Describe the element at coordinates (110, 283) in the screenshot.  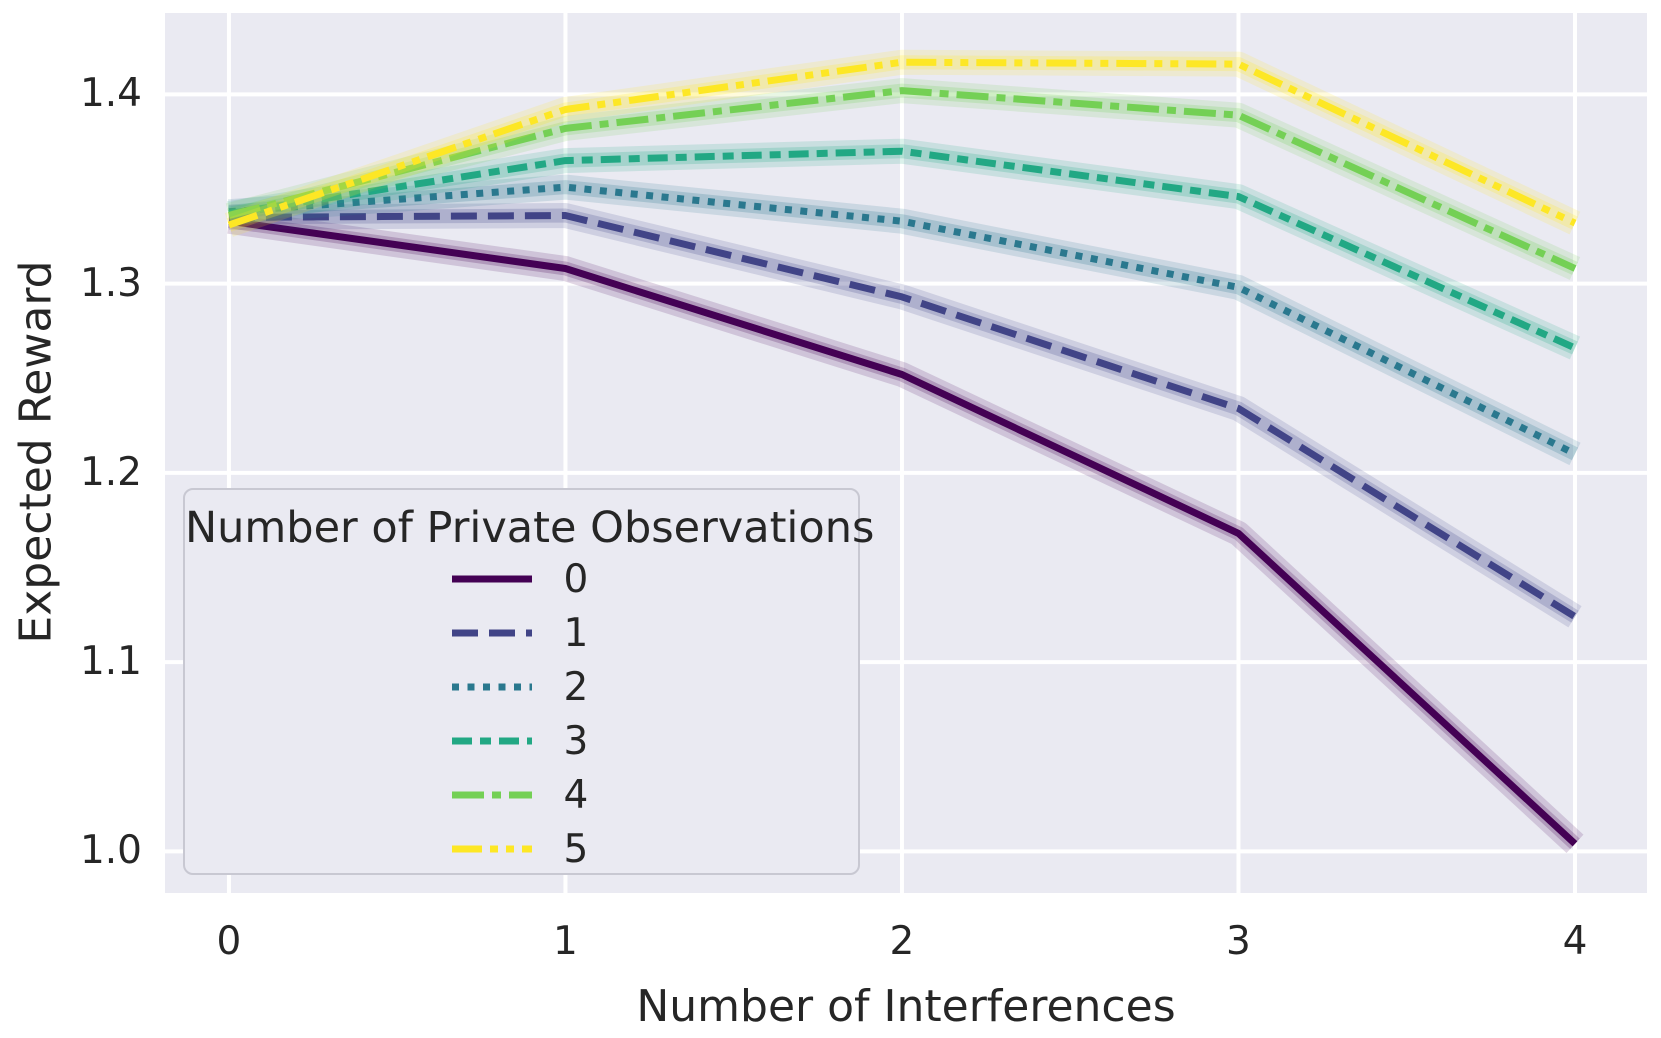
I see `y-tick-label: 1.3` at that location.